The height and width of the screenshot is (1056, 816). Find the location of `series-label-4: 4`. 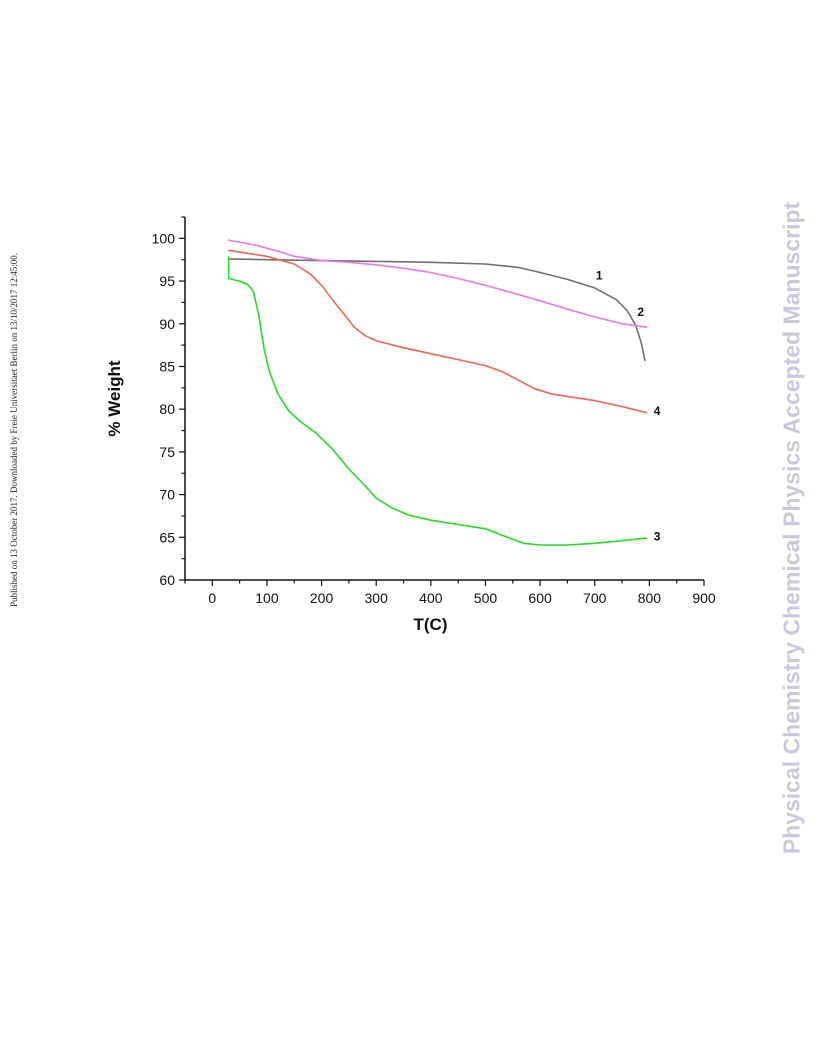

series-label-4: 4 is located at coordinates (657, 411).